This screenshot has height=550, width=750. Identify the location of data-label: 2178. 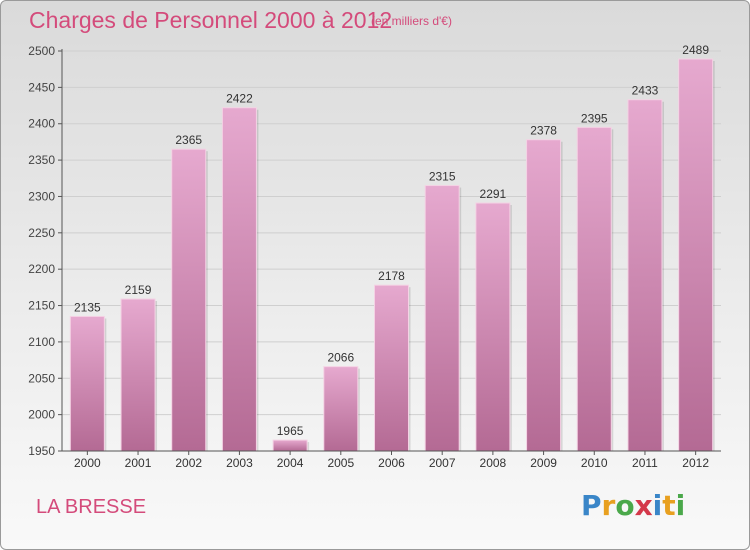
(391, 276).